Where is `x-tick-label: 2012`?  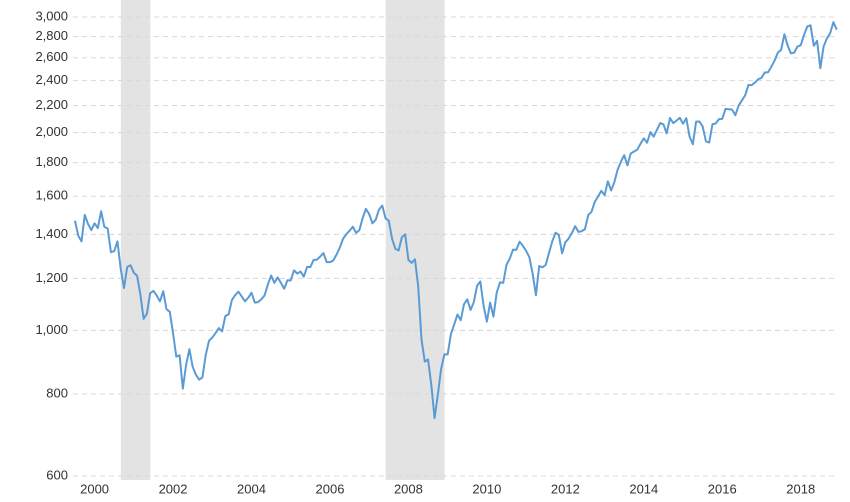
x-tick-label: 2012 is located at coordinates (565, 488).